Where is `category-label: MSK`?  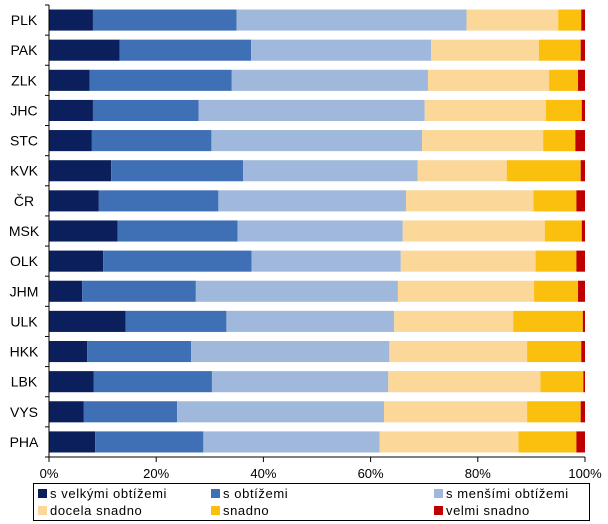 category-label: MSK is located at coordinates (24, 231).